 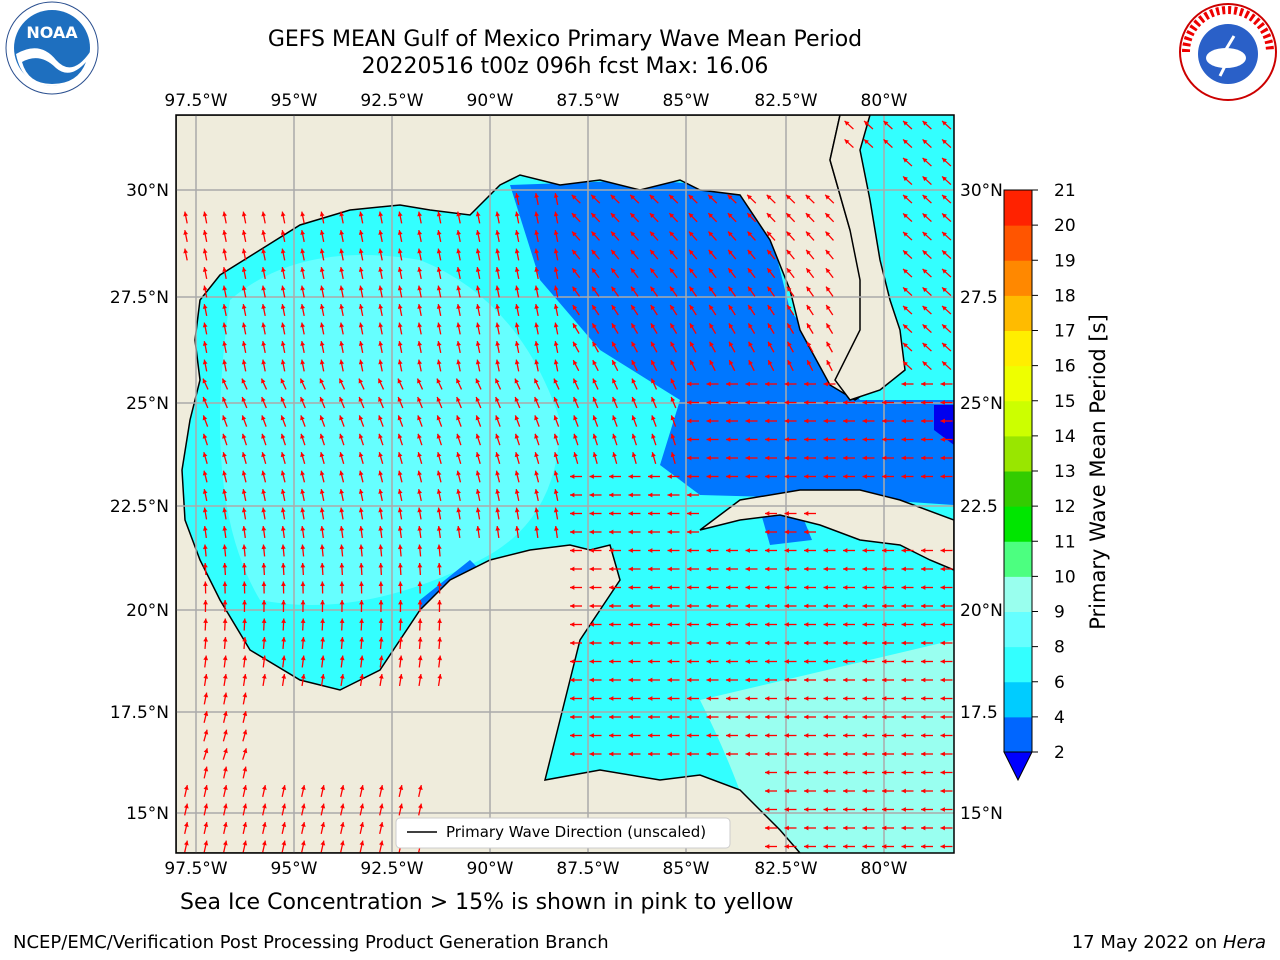 What do you see at coordinates (1018, 699) in the screenshot?
I see `colorbar-segment` at bounding box center [1018, 699].